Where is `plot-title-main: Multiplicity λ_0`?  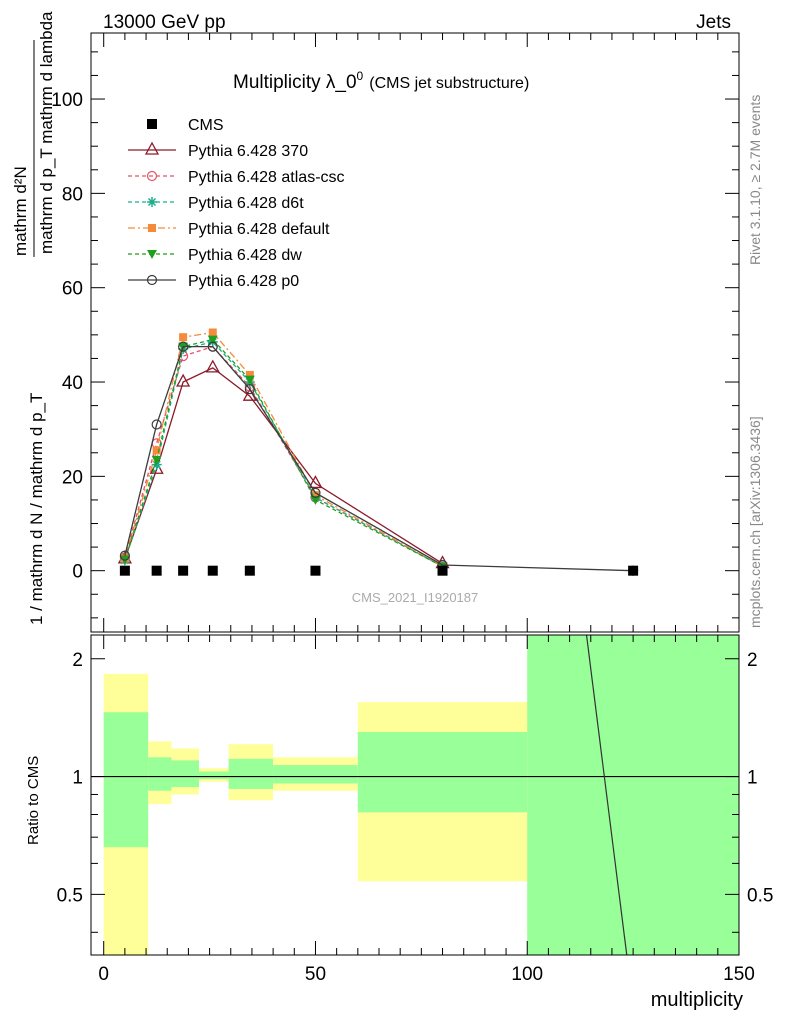 plot-title-main: Multiplicity λ_0 is located at coordinates (295, 82).